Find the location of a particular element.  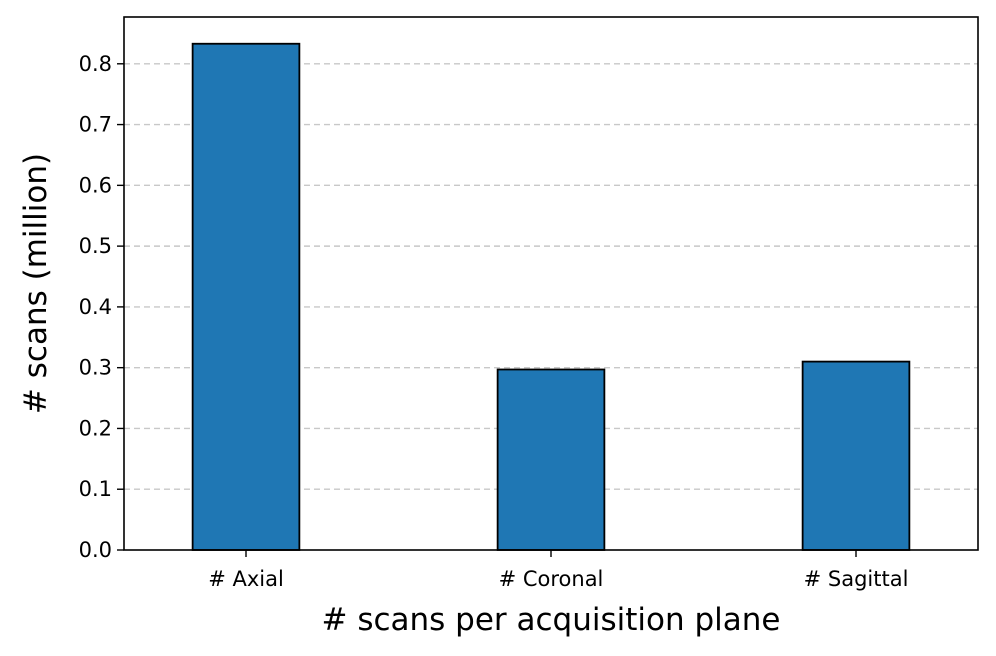

y-tick-label: 0.8 is located at coordinates (95, 64).